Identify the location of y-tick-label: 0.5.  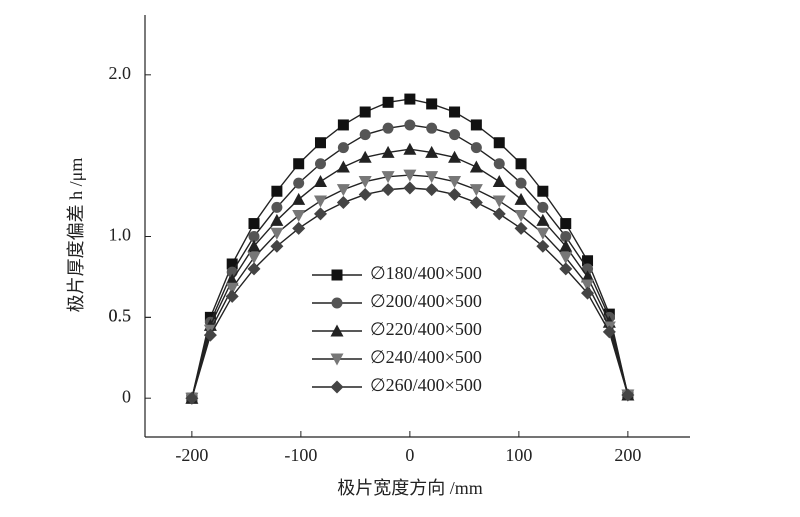
(120, 315).